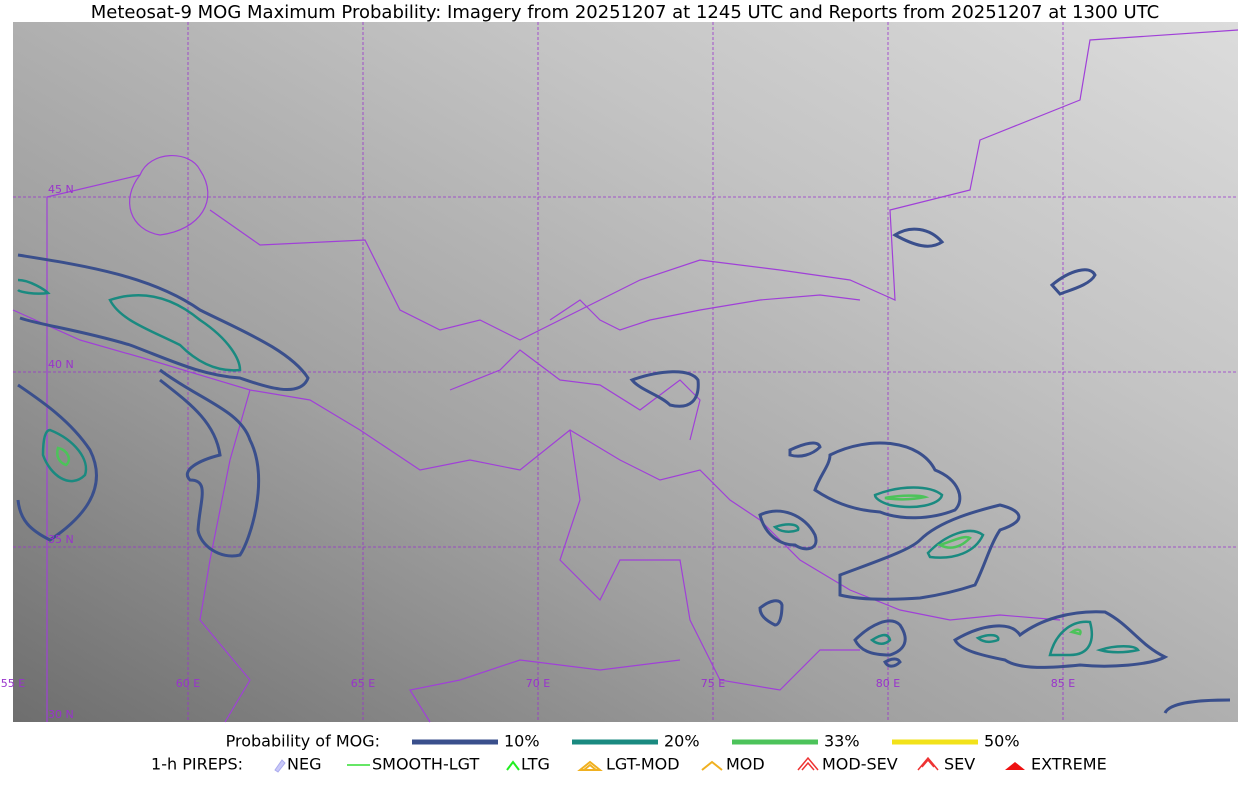  Describe the element at coordinates (425, 764) in the screenshot. I see `pirep-label: SMOOTH-LGT` at that location.